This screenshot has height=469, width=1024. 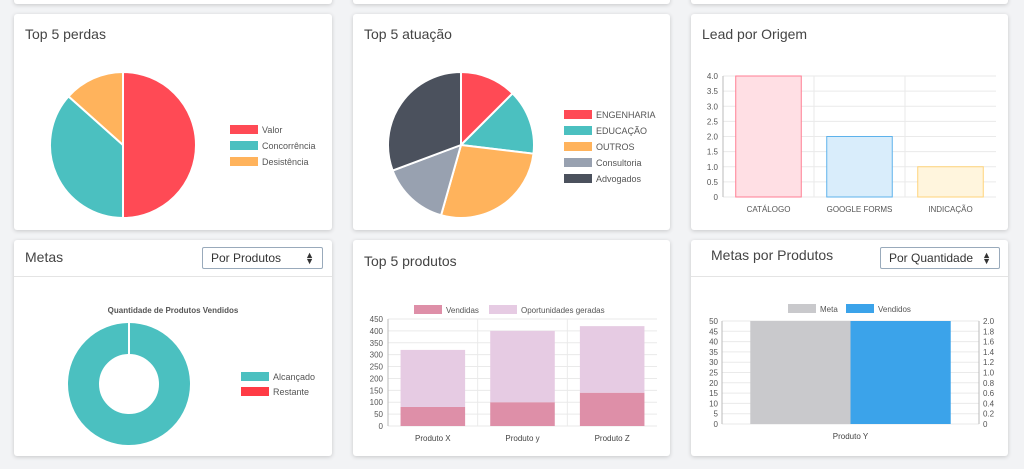 What do you see at coordinates (989, 352) in the screenshot?
I see `y-tick-label-right: 1.4` at bounding box center [989, 352].